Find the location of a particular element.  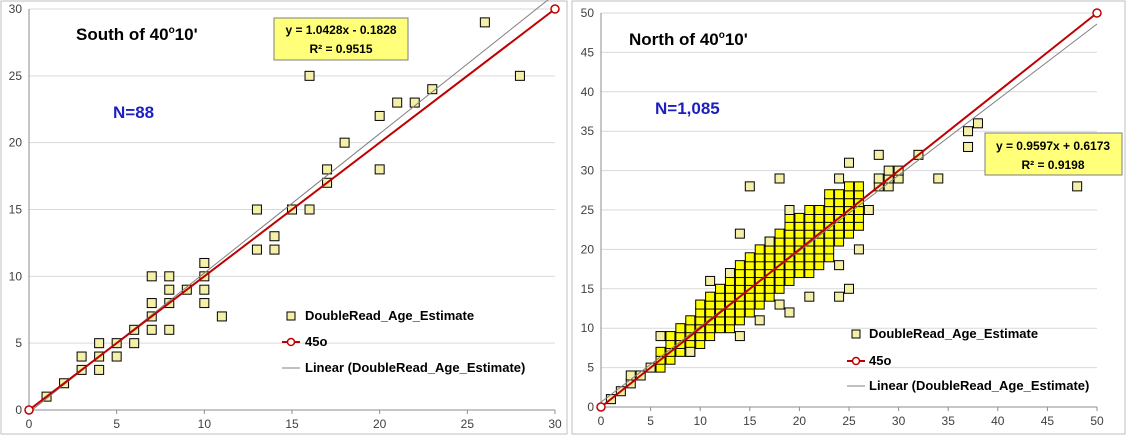

chart-north-x-tick-label: 15 is located at coordinates (750, 421).